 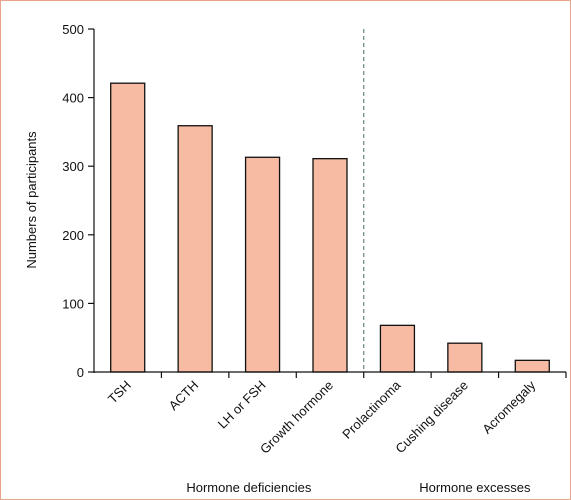 I want to click on x-tick-label: Cushing disease, so click(x=431, y=417).